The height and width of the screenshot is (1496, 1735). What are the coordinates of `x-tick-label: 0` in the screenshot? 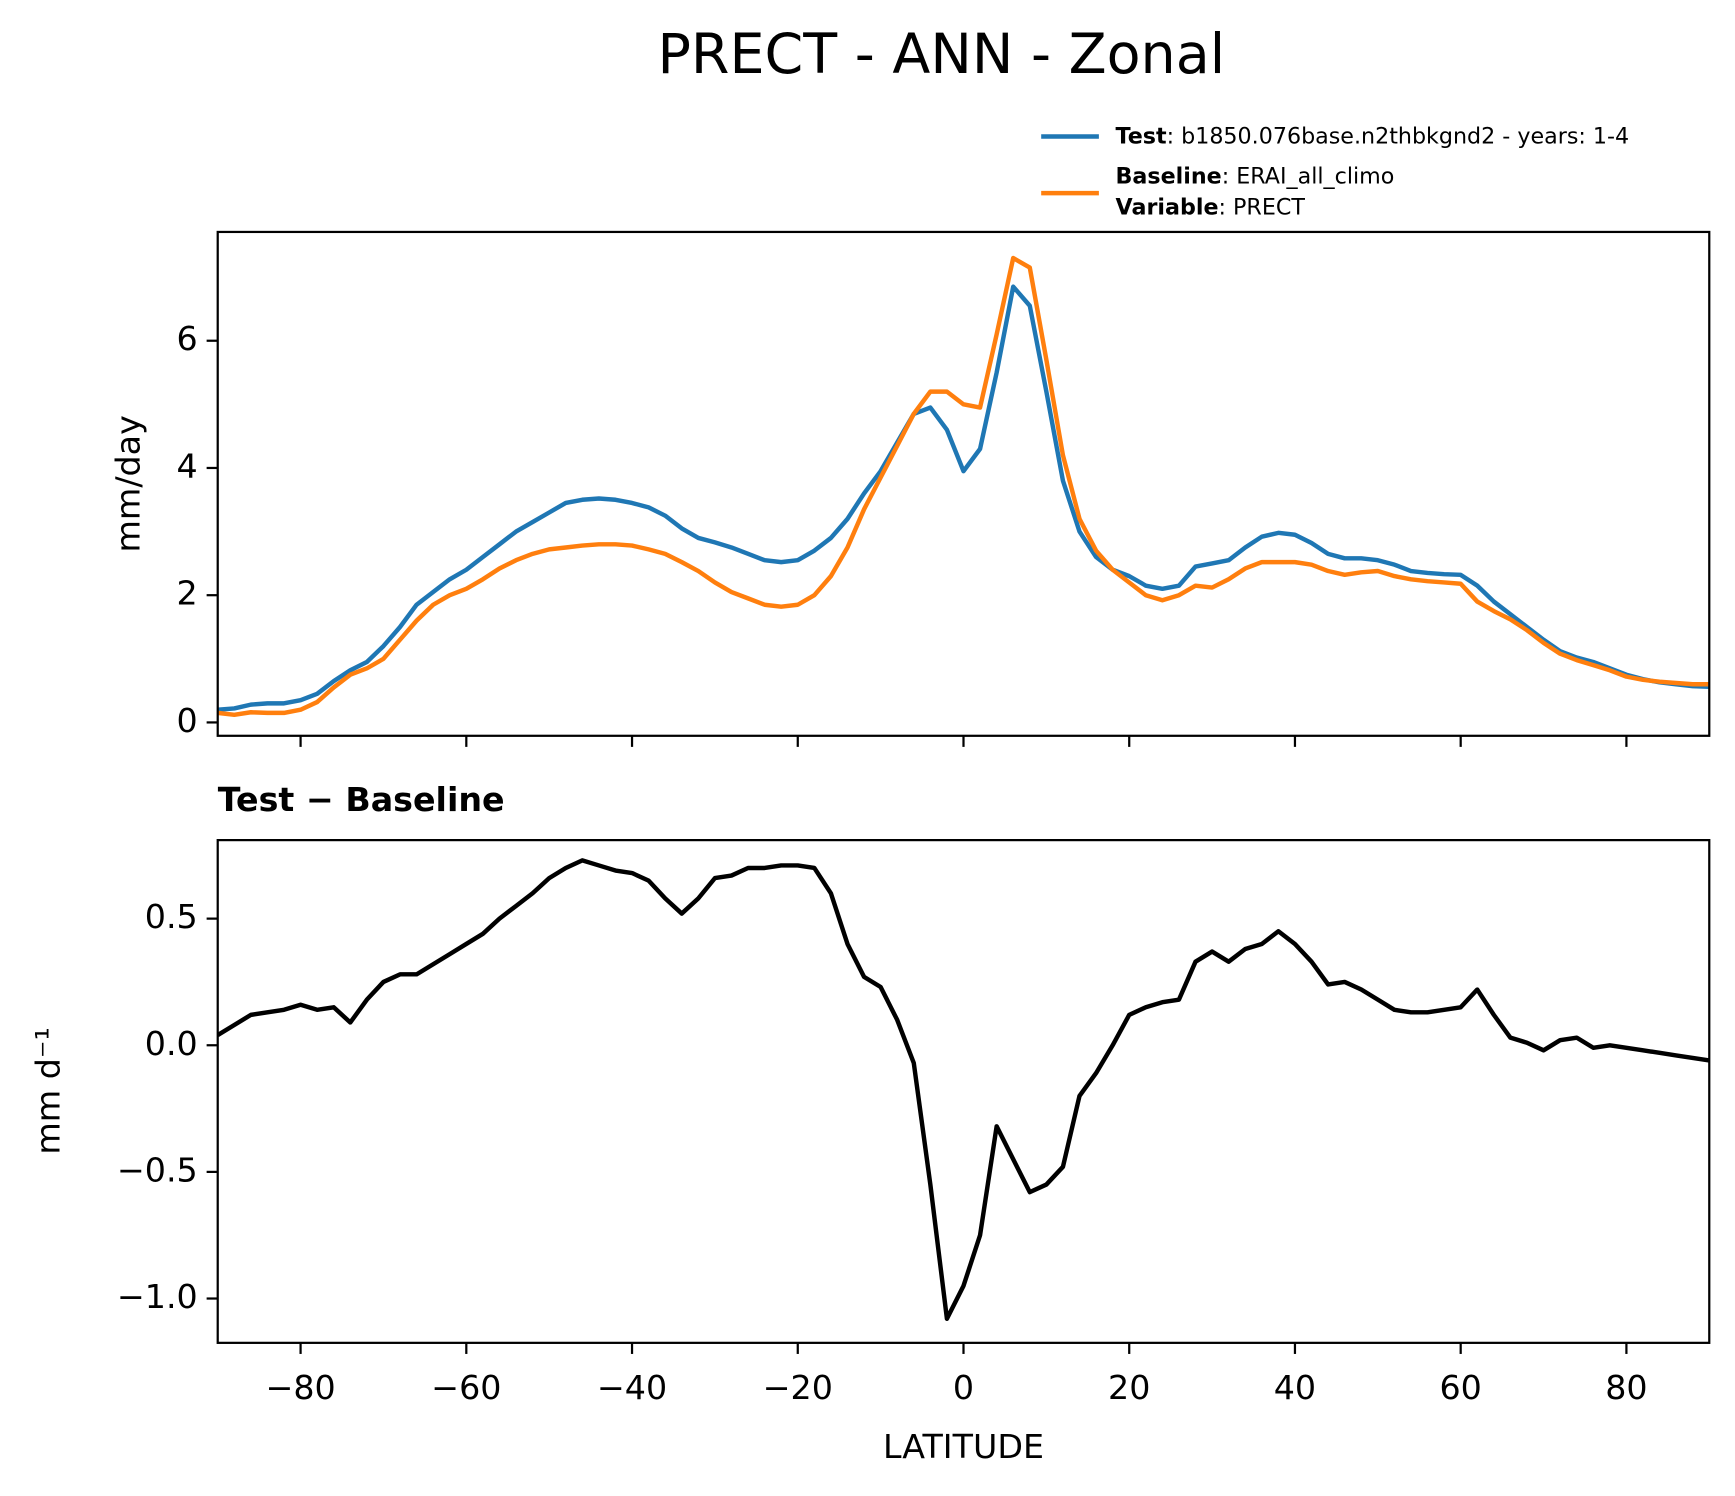 It's located at (963, 1387).